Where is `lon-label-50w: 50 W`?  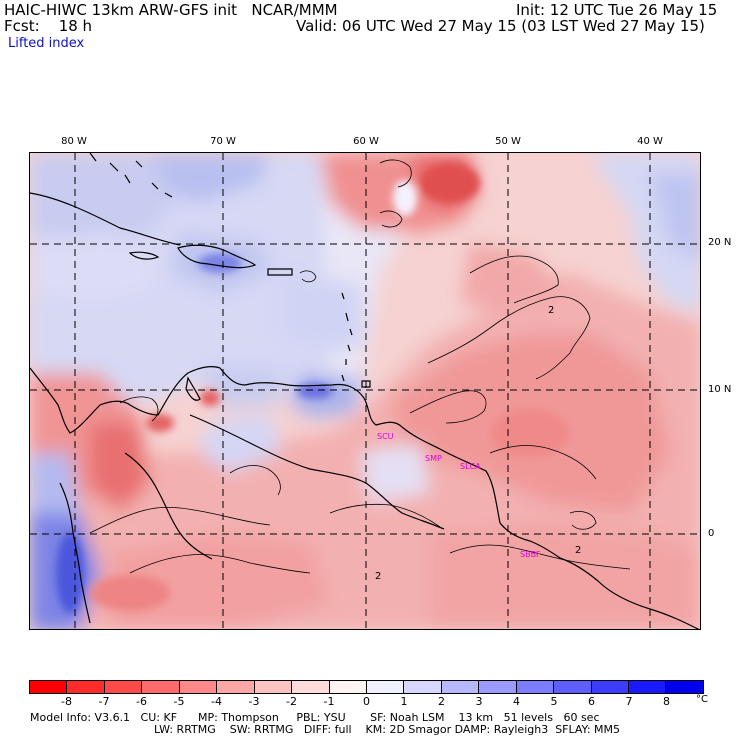
lon-label-50w: 50 W is located at coordinates (508, 141).